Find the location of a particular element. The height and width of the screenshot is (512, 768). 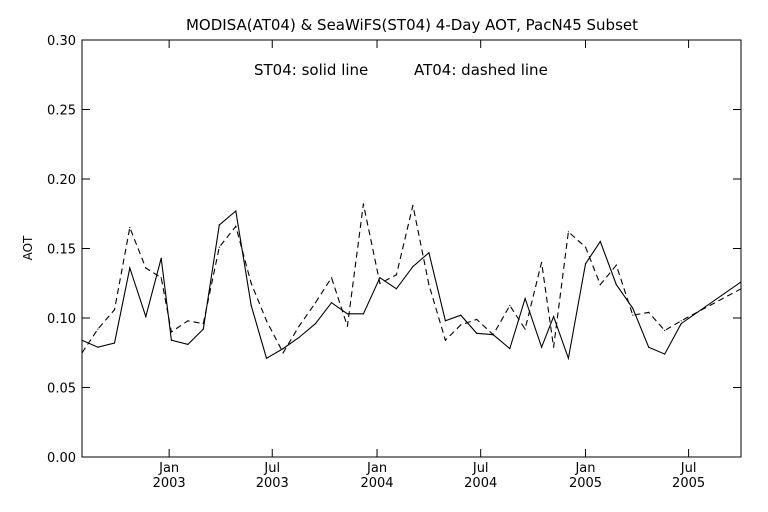

y-tick-label-6: 0.30 is located at coordinates (61, 41).